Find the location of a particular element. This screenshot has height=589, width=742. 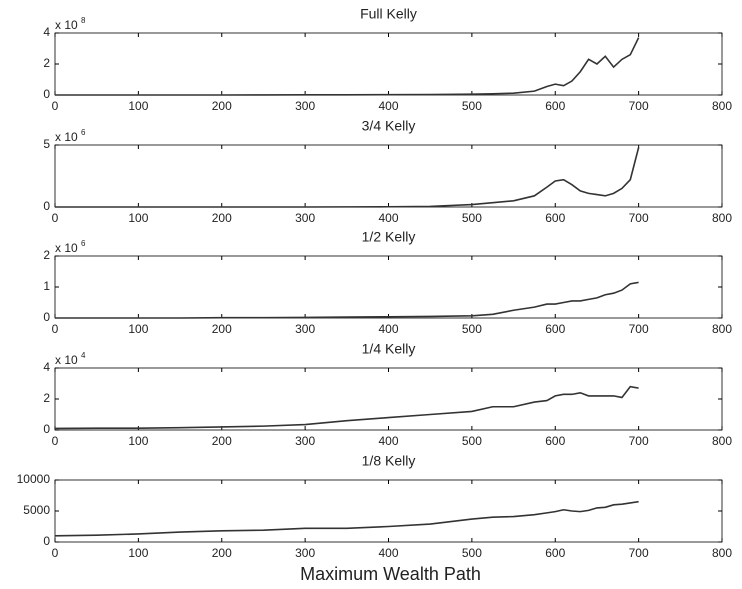

y-tick-label: 5000 is located at coordinates (36, 510).